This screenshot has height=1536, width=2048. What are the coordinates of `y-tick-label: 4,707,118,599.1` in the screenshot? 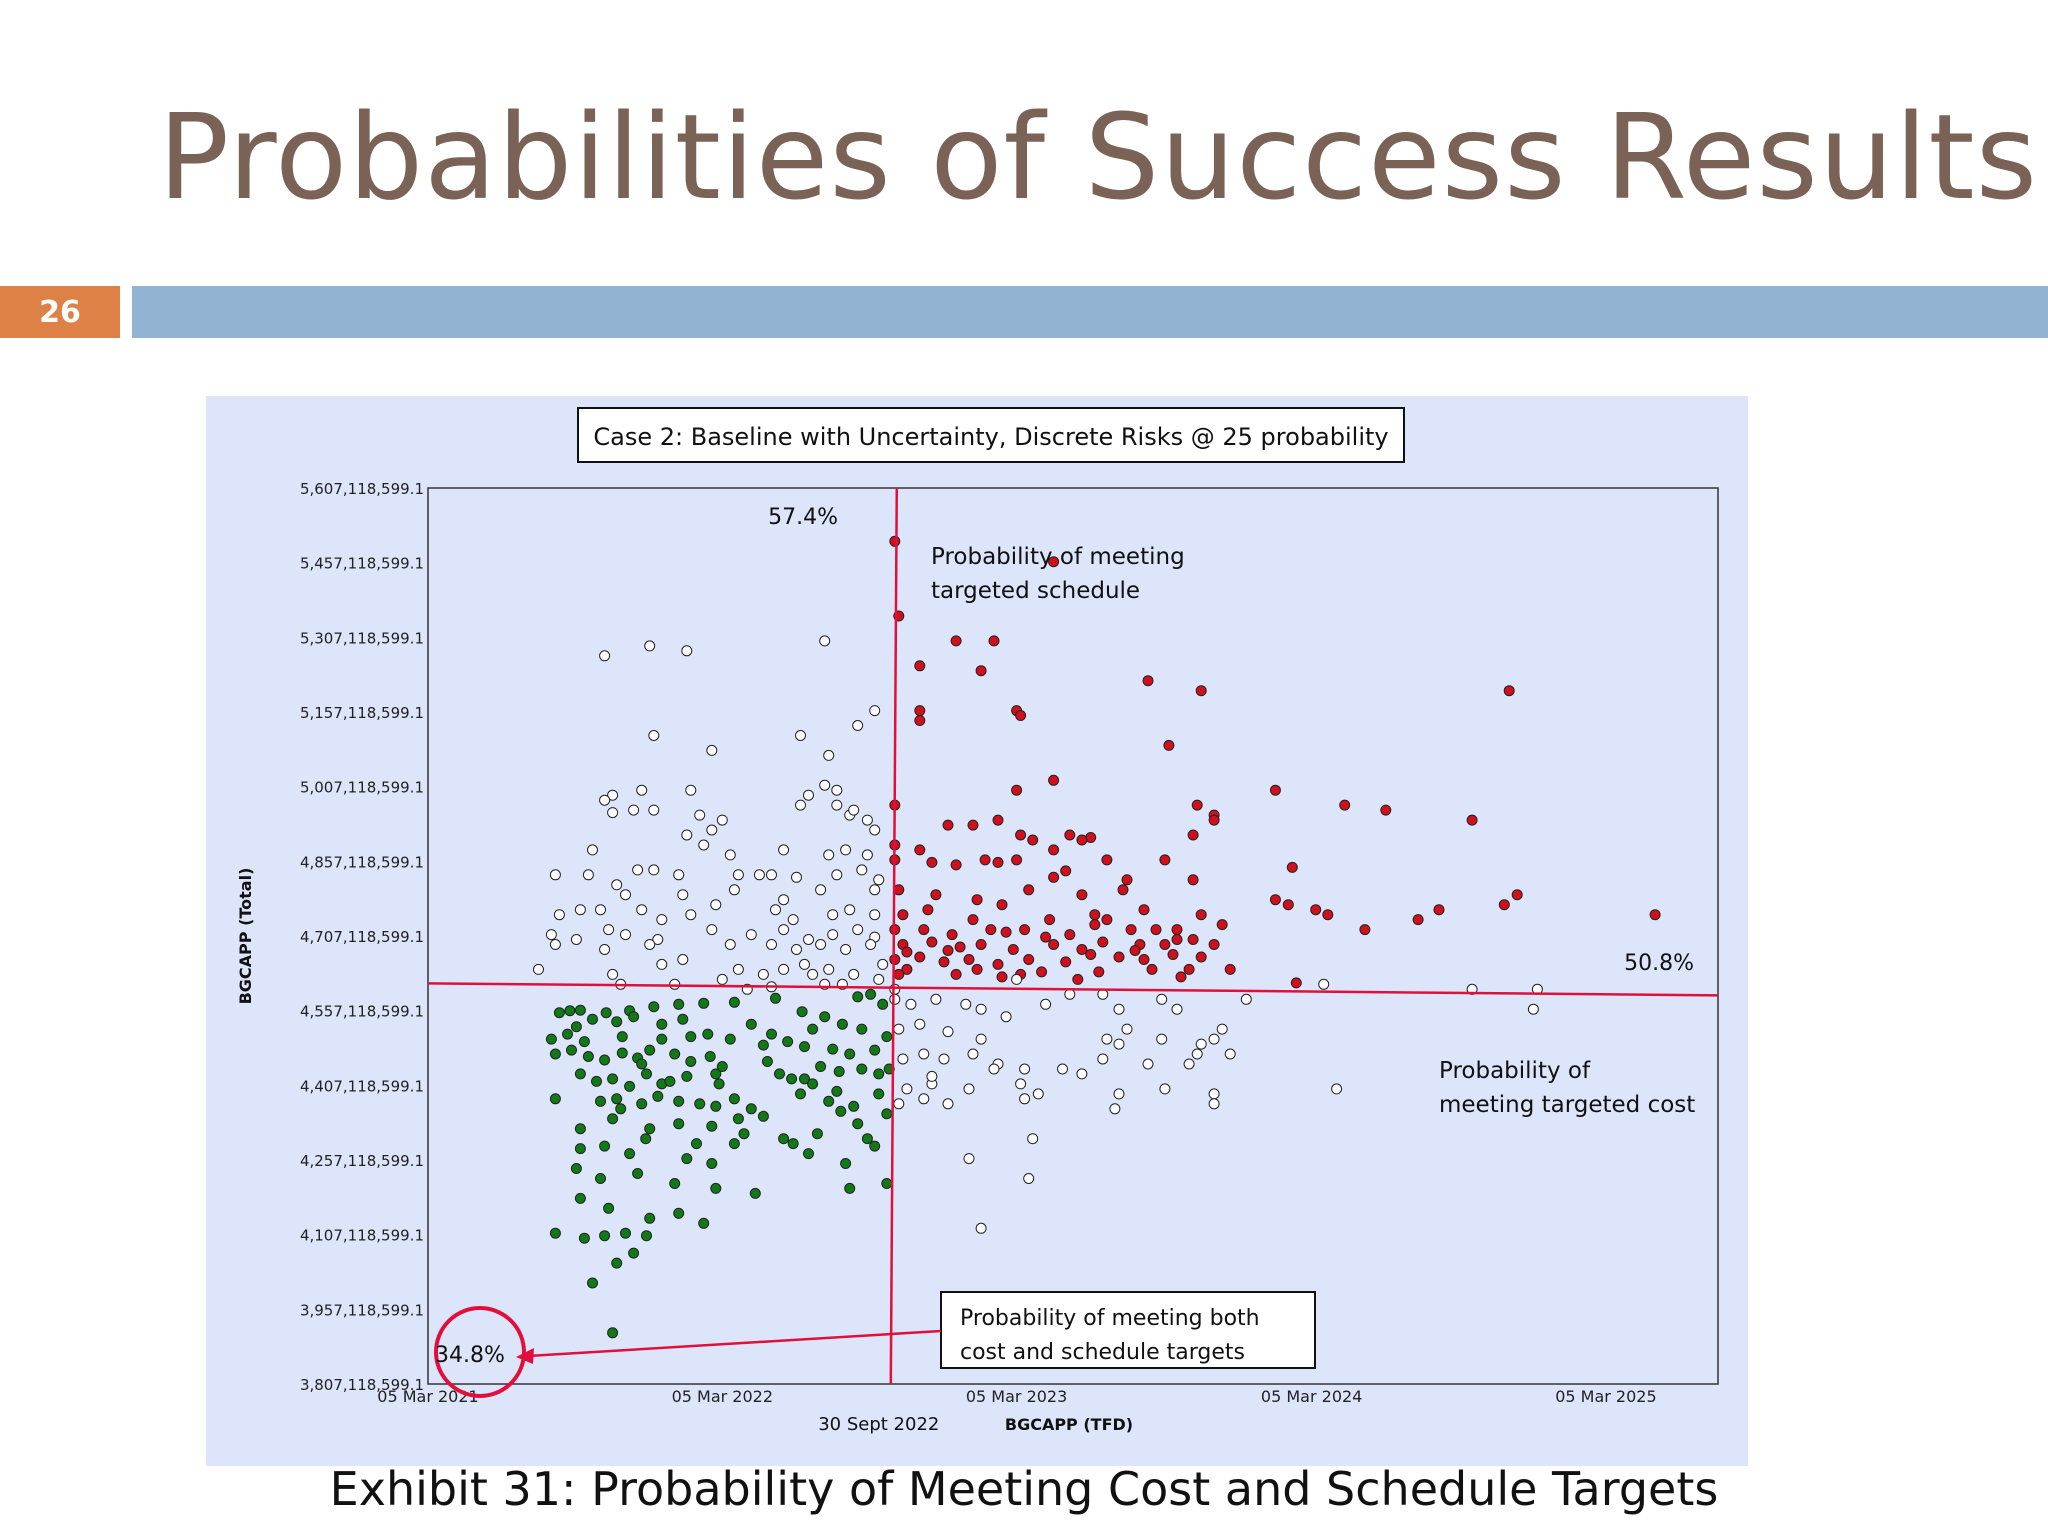 It's located at (362, 937).